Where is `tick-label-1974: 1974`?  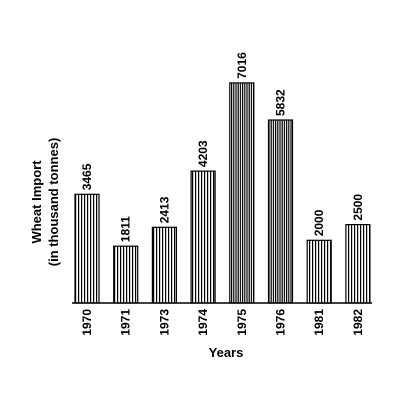
tick-label-1974: 1974 is located at coordinates (203, 322).